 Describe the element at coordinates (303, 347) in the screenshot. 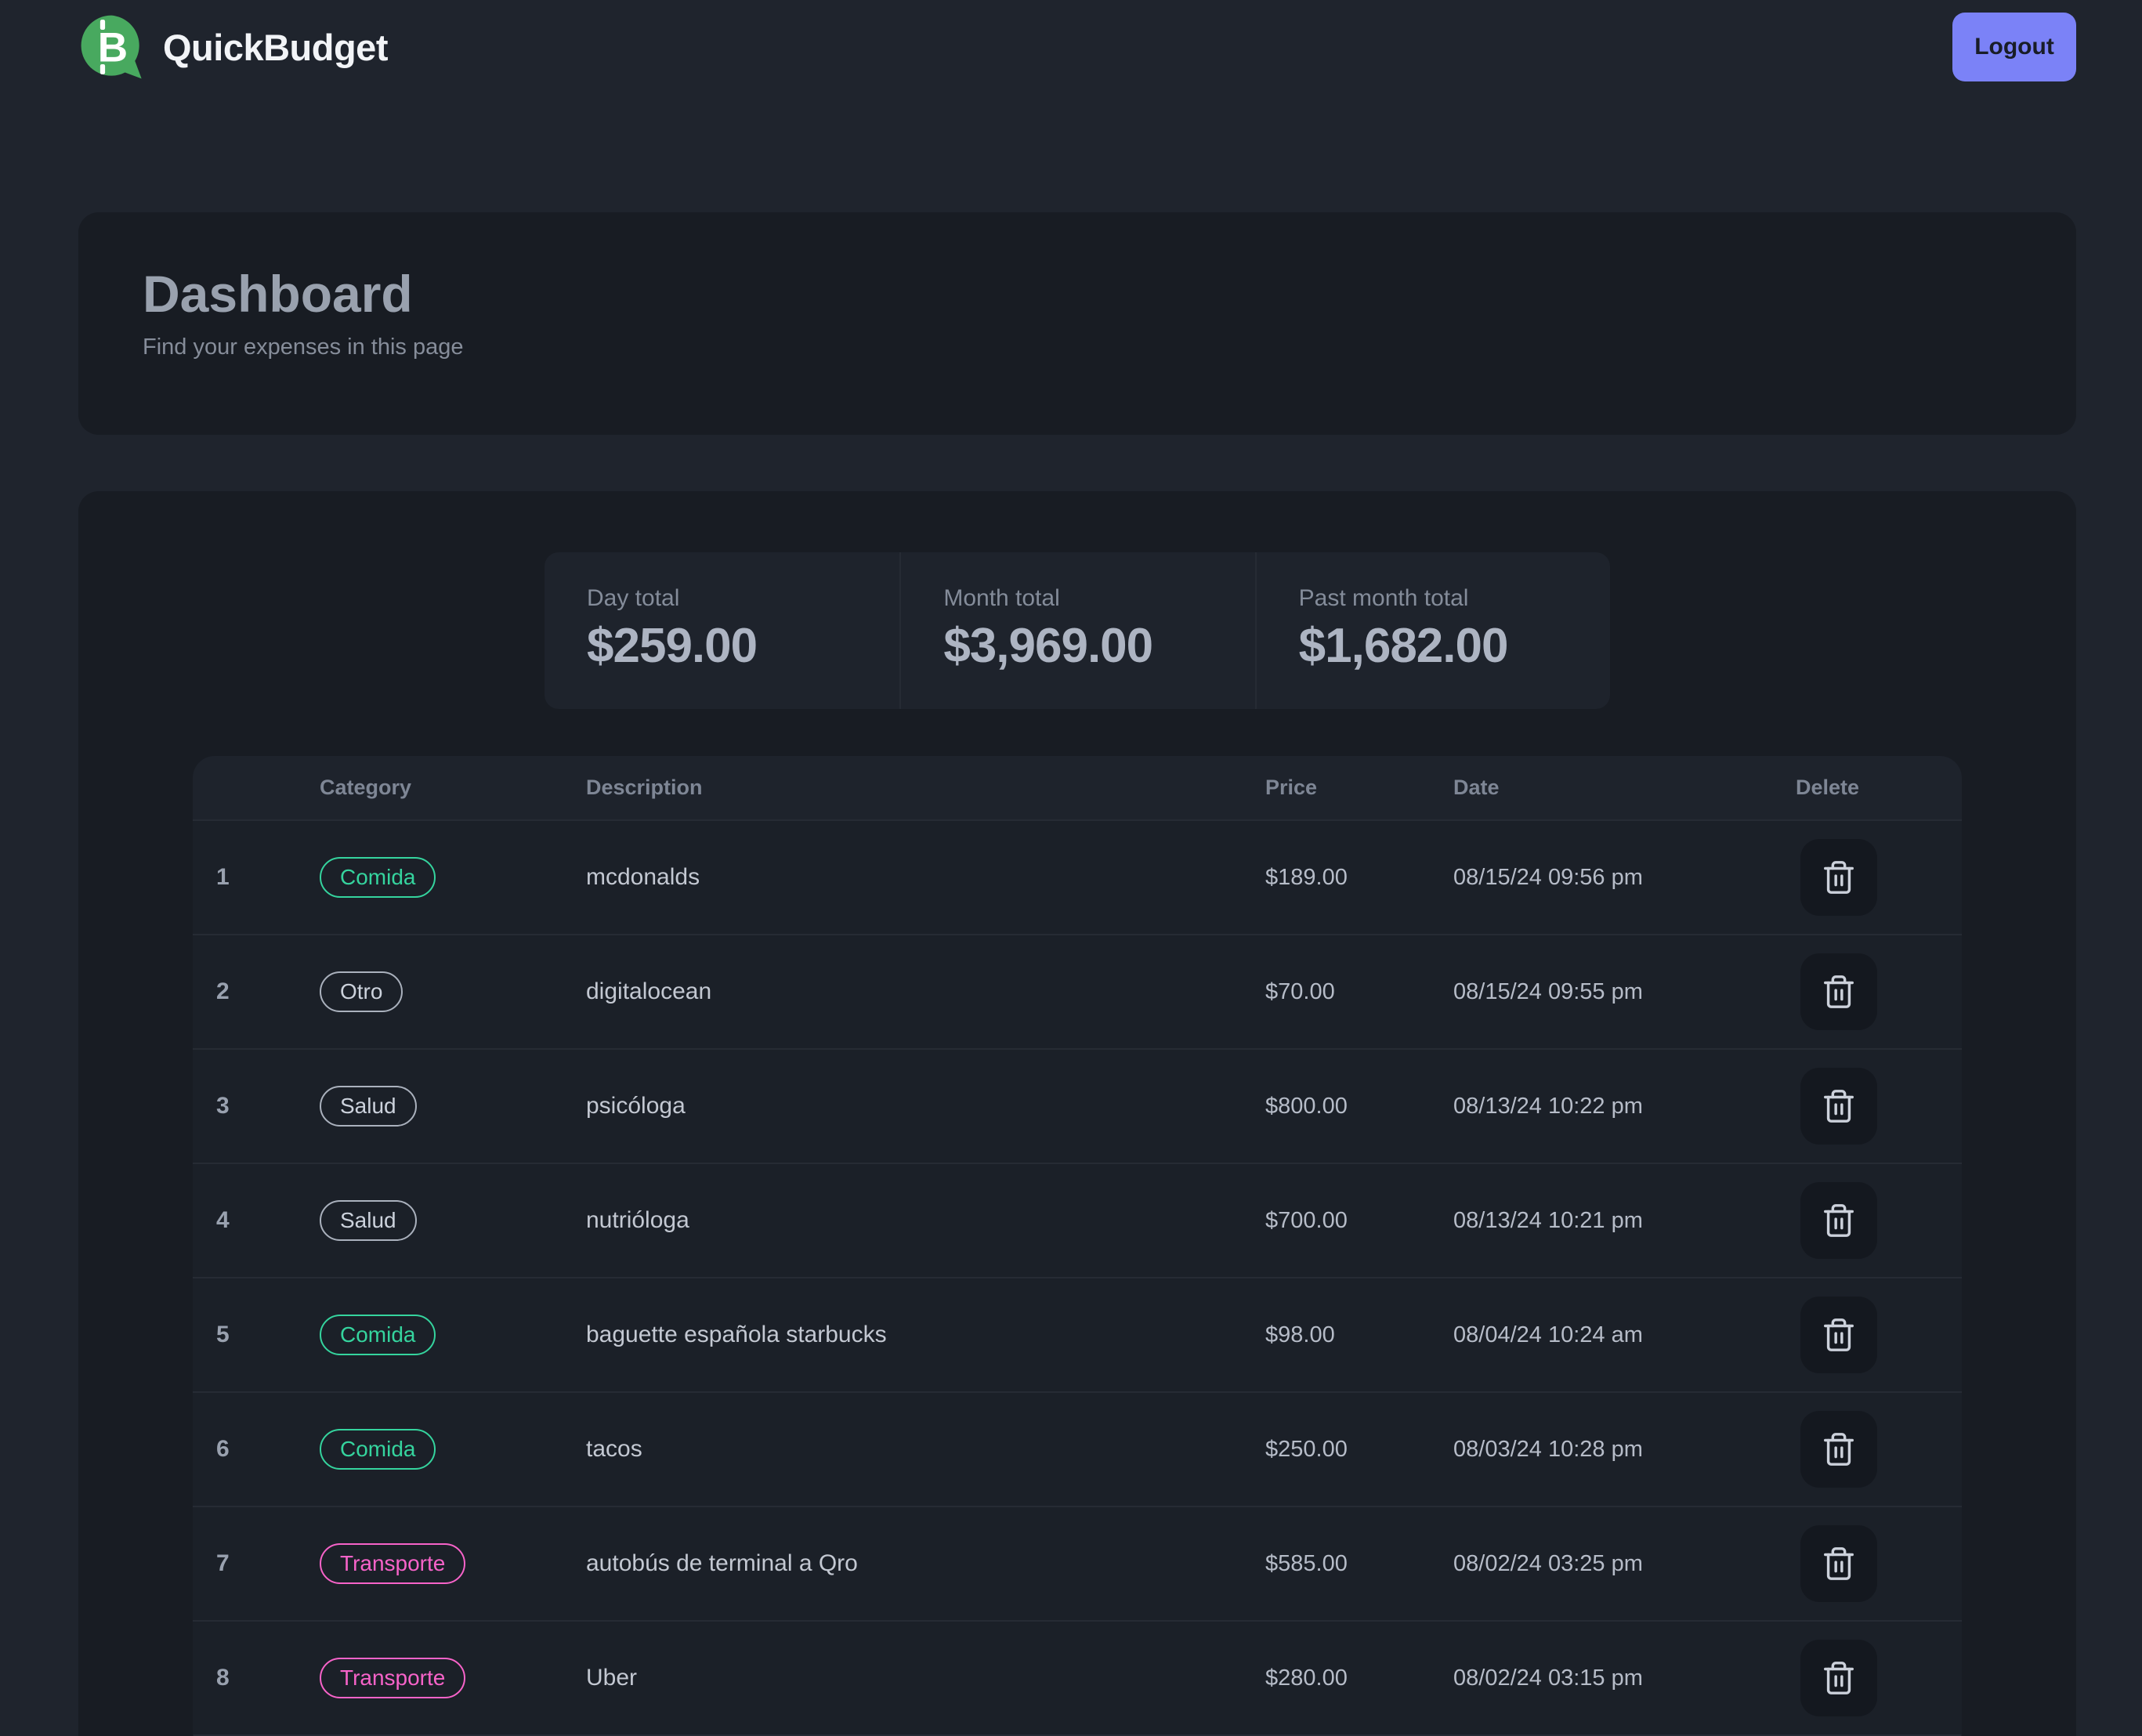

I see `page-subtitle: Find your expenses in this page` at that location.